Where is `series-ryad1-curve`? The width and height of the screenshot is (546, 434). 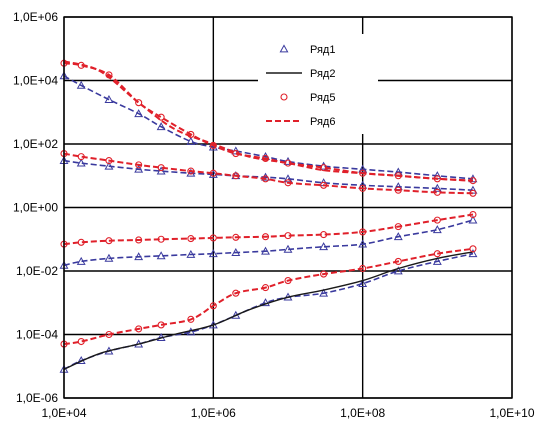 series-ryad1-curve is located at coordinates (268, 243).